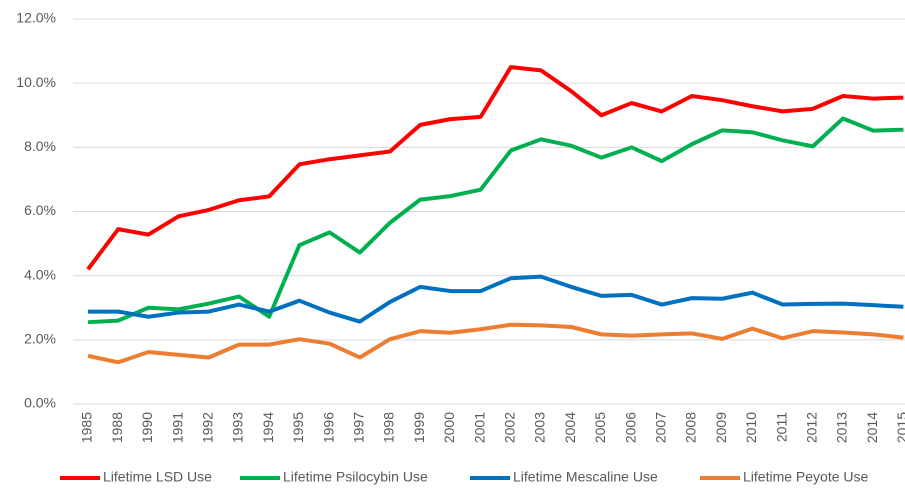 The width and height of the screenshot is (905, 495). Describe the element at coordinates (40, 339) in the screenshot. I see `y-tick-label: 2.0%` at that location.